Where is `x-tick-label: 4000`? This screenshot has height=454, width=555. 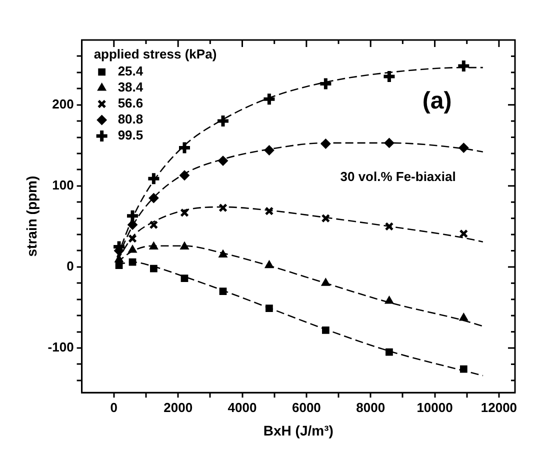
x-tick-label: 4000 is located at coordinates (242, 407).